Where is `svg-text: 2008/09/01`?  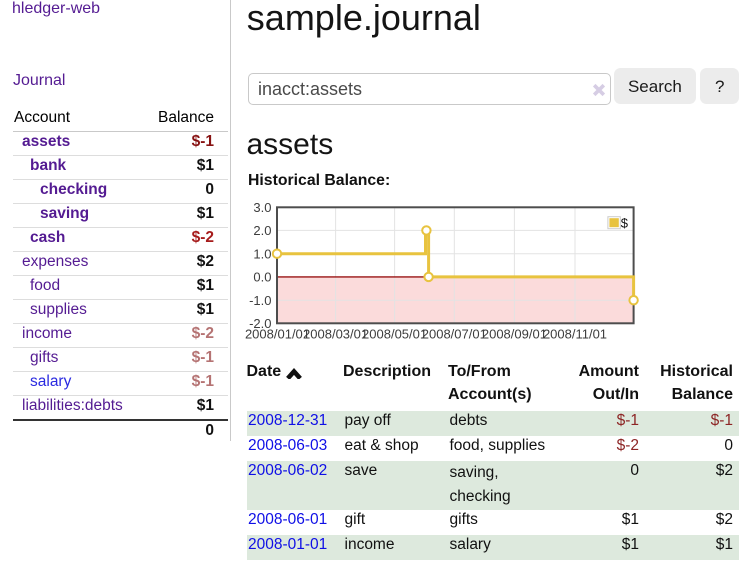
svg-text: 2008/09/01 is located at coordinates (514, 334).